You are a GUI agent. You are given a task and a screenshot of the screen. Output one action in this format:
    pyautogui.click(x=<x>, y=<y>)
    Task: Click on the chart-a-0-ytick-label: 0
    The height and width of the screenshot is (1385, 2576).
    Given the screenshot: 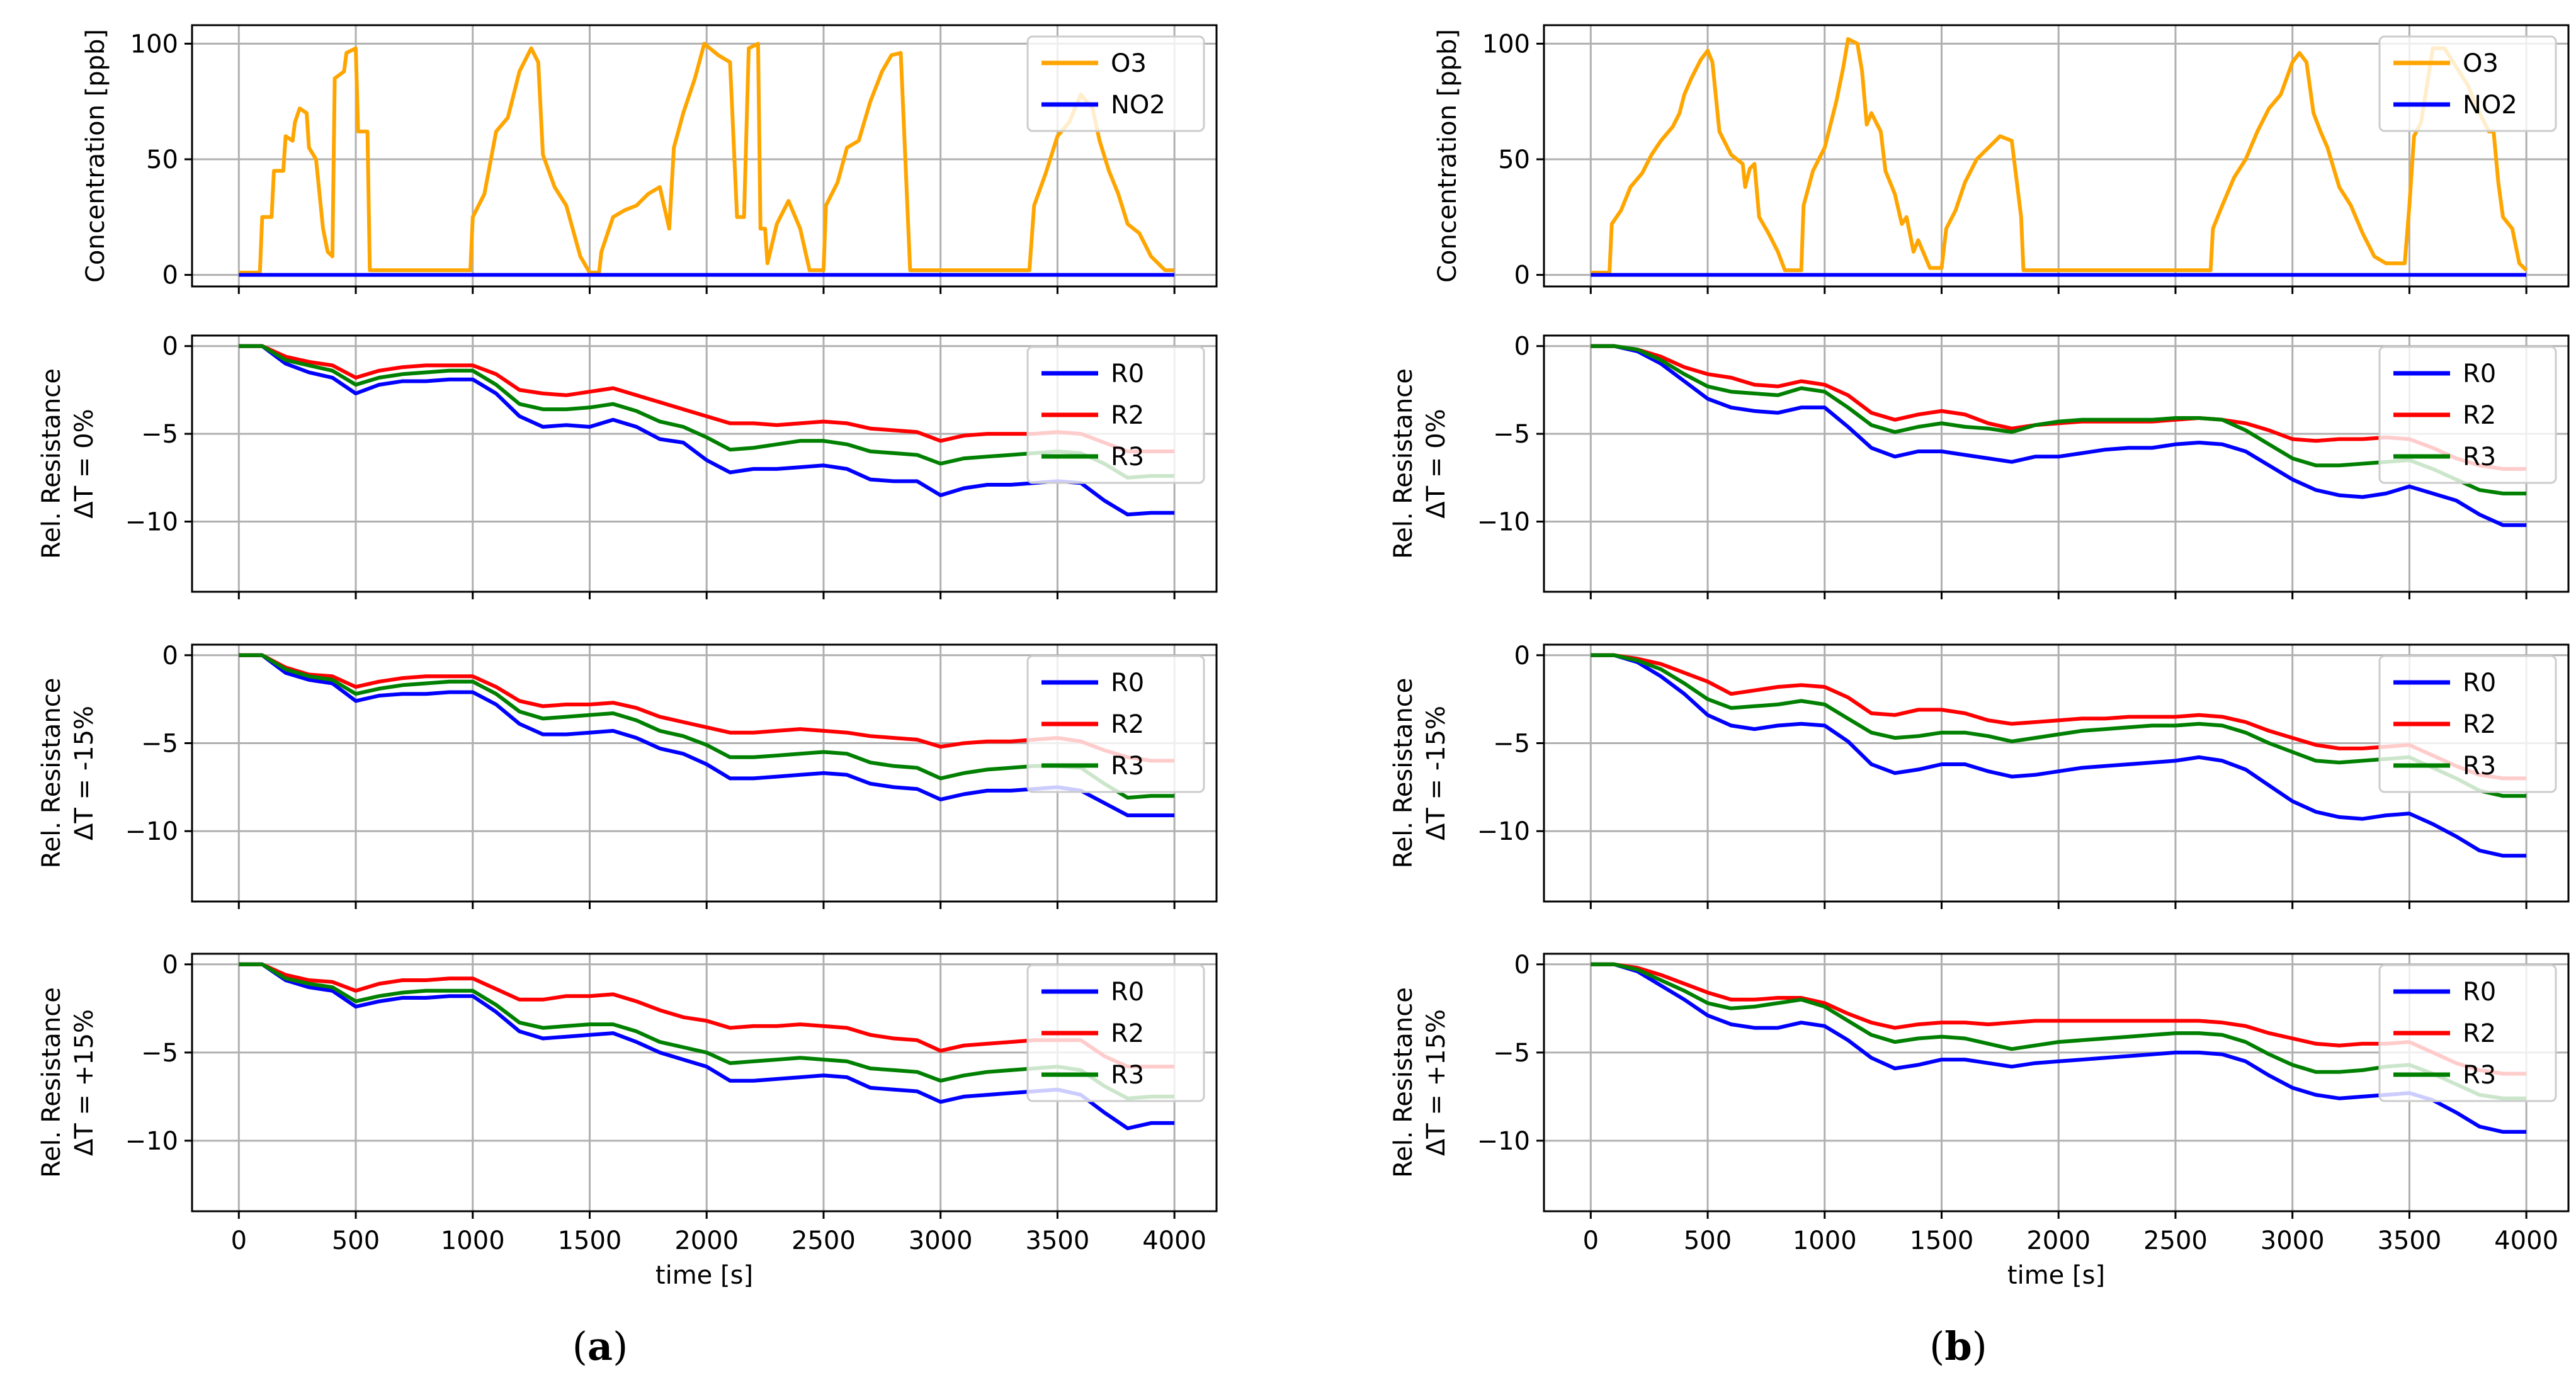 What is the action you would take?
    pyautogui.click(x=170, y=275)
    